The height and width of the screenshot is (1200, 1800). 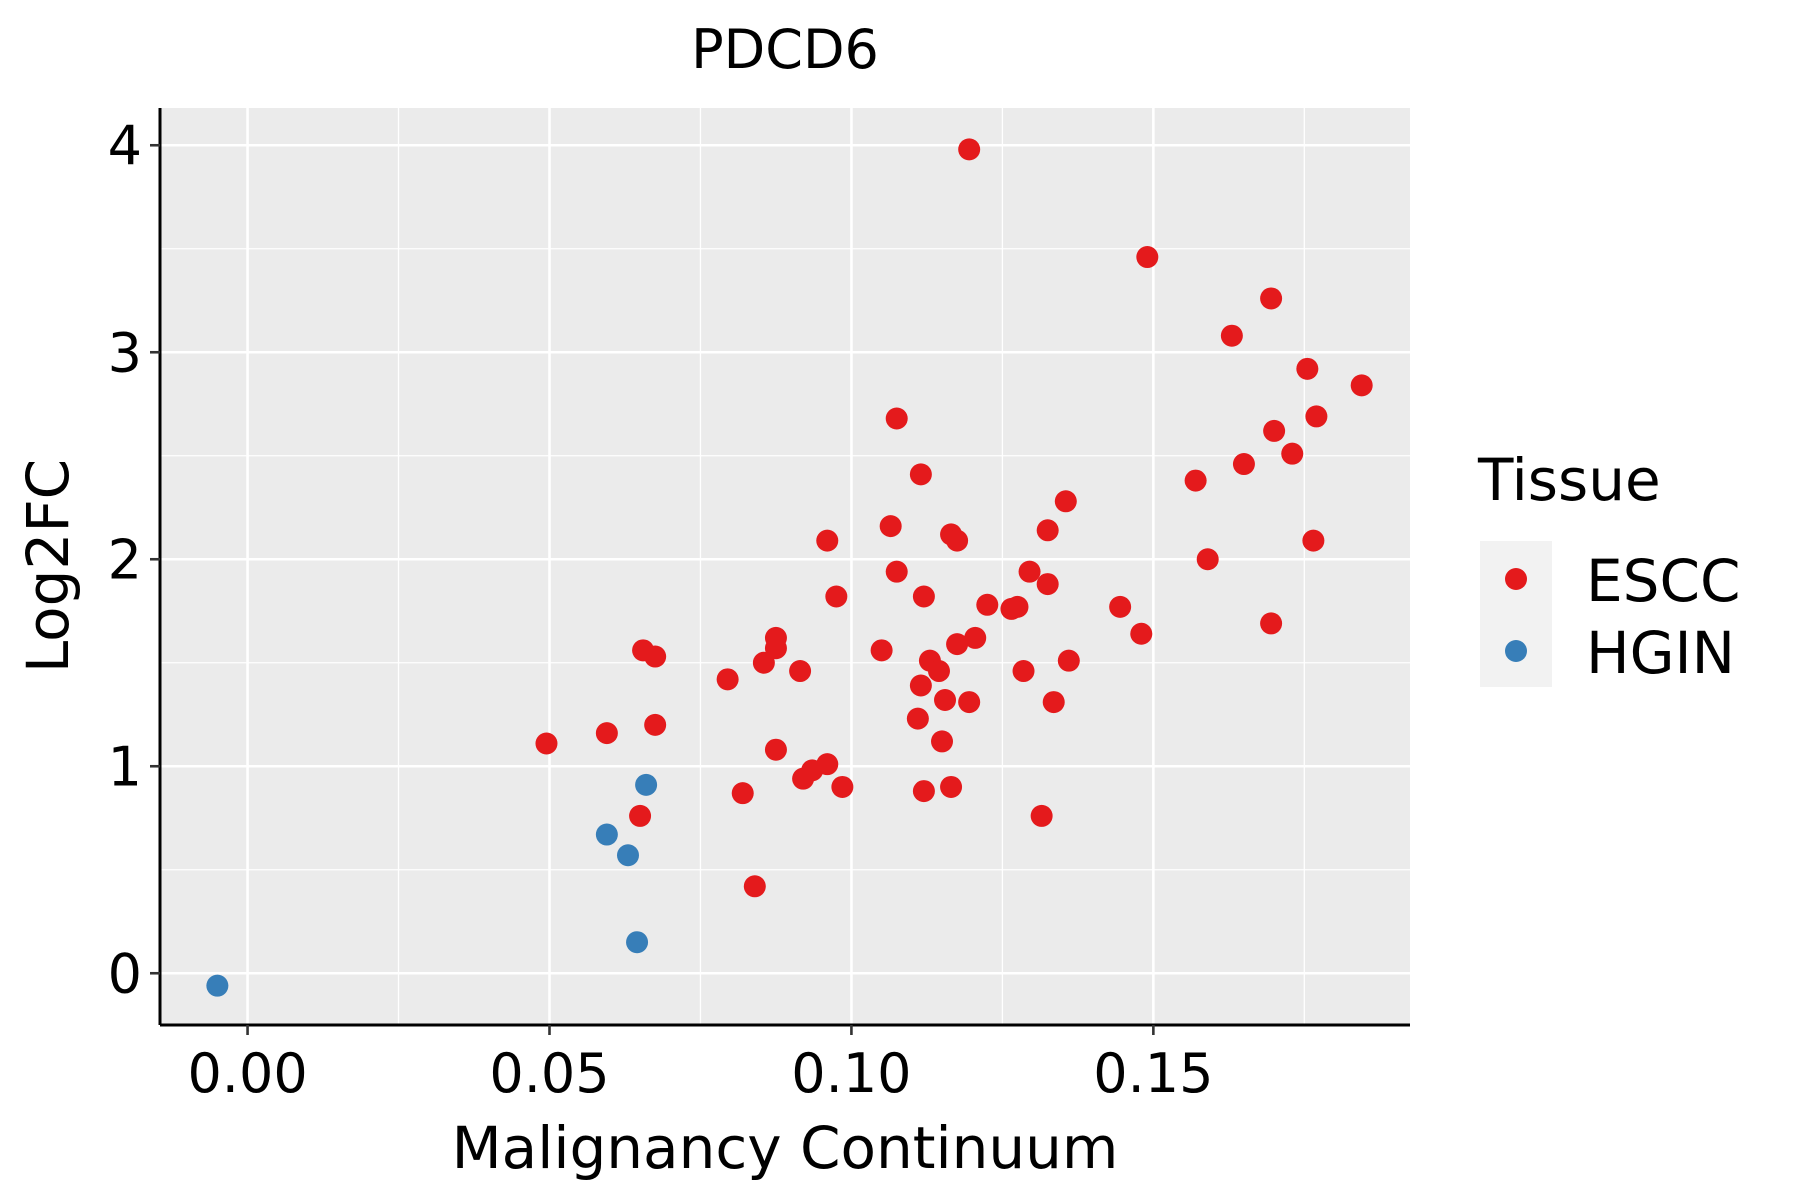 I want to click on x-tick-label: 0.15, so click(x=1153, y=1073).